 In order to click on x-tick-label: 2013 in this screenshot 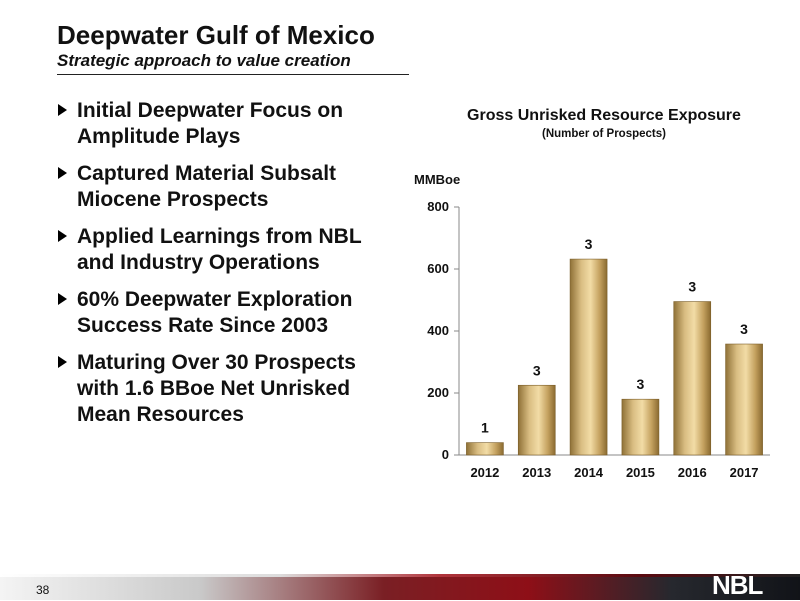, I will do `click(536, 472)`.